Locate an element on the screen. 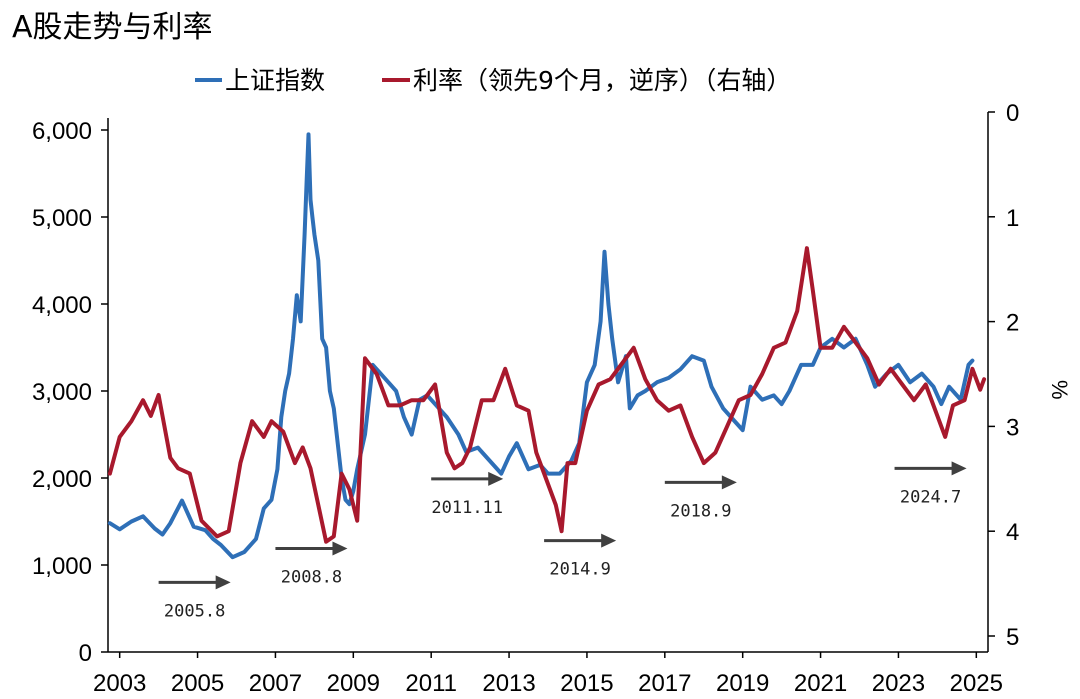  legend: 上证指数 利率（领先9个月，逆序）（右轴） is located at coordinates (493, 80).